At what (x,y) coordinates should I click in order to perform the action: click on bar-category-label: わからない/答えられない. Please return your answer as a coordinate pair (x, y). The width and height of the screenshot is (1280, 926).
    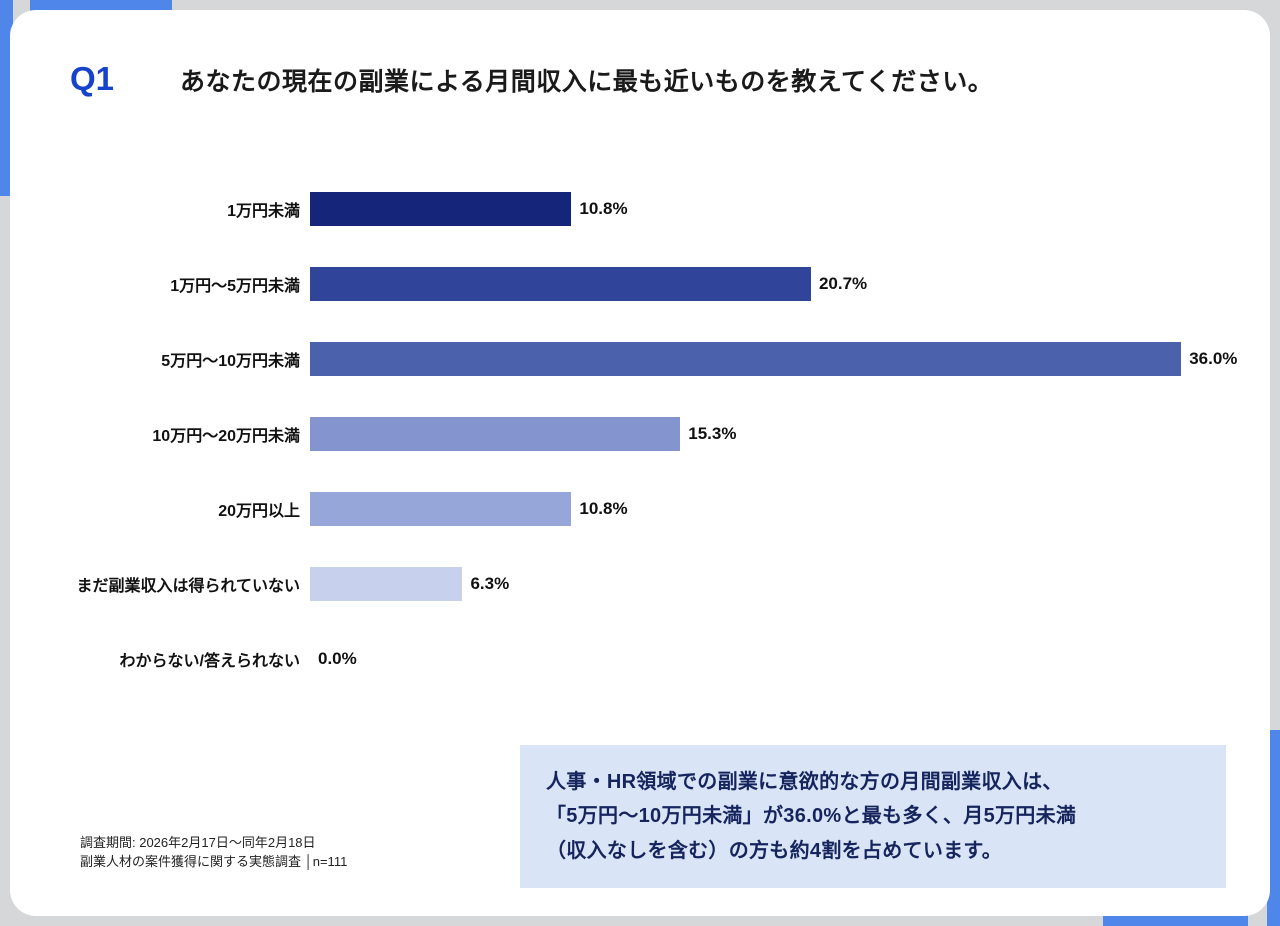
    Looking at the image, I should click on (209, 661).